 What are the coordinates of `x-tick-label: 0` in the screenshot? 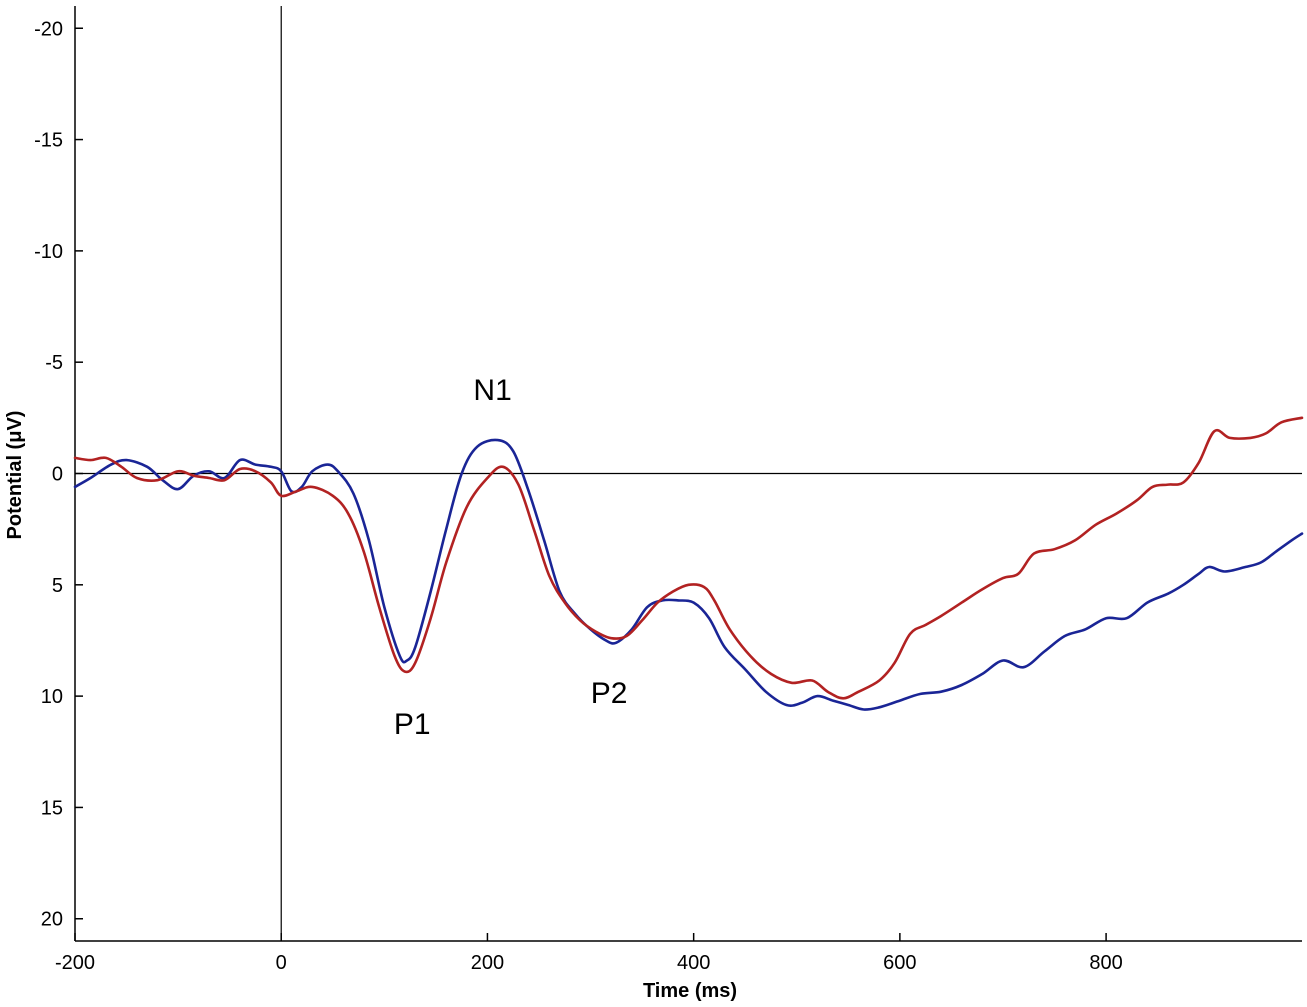 It's located at (281, 963).